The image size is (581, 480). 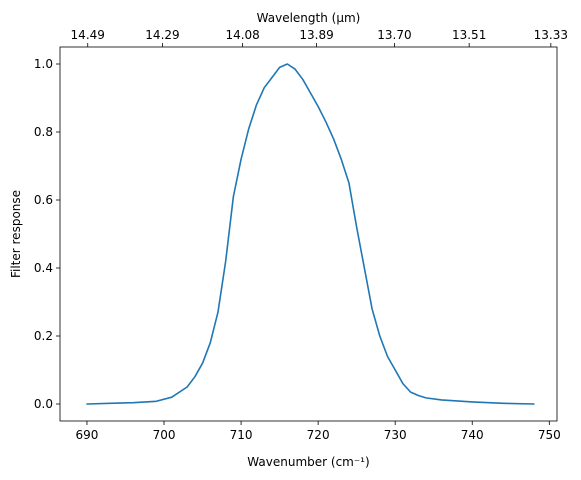 What do you see at coordinates (162, 35) in the screenshot?
I see `top-x-tick-label: 14.29` at bounding box center [162, 35].